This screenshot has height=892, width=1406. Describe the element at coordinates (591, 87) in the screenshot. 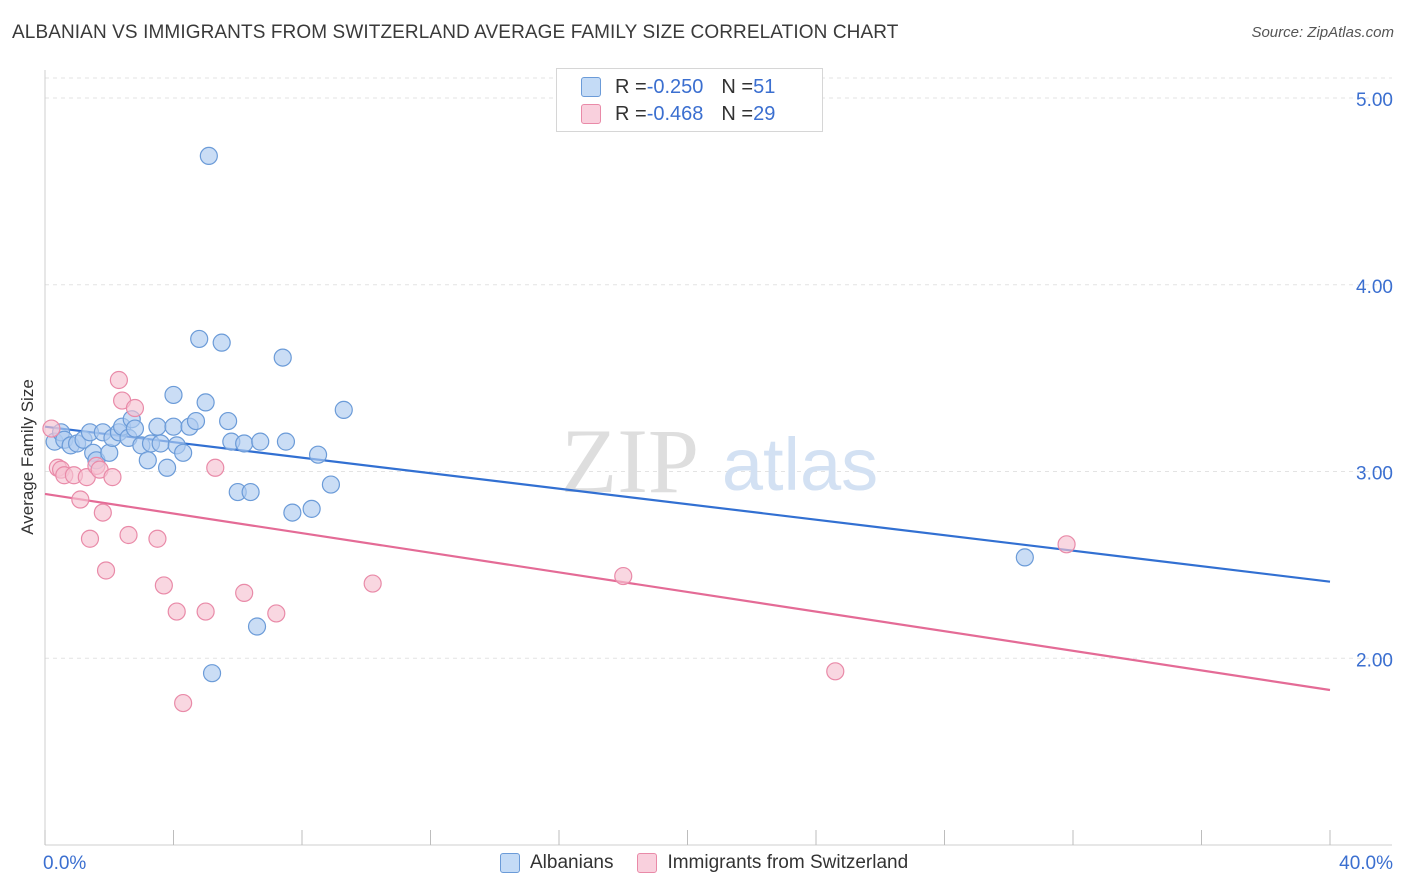

I see `legend-swatch-blue` at that location.